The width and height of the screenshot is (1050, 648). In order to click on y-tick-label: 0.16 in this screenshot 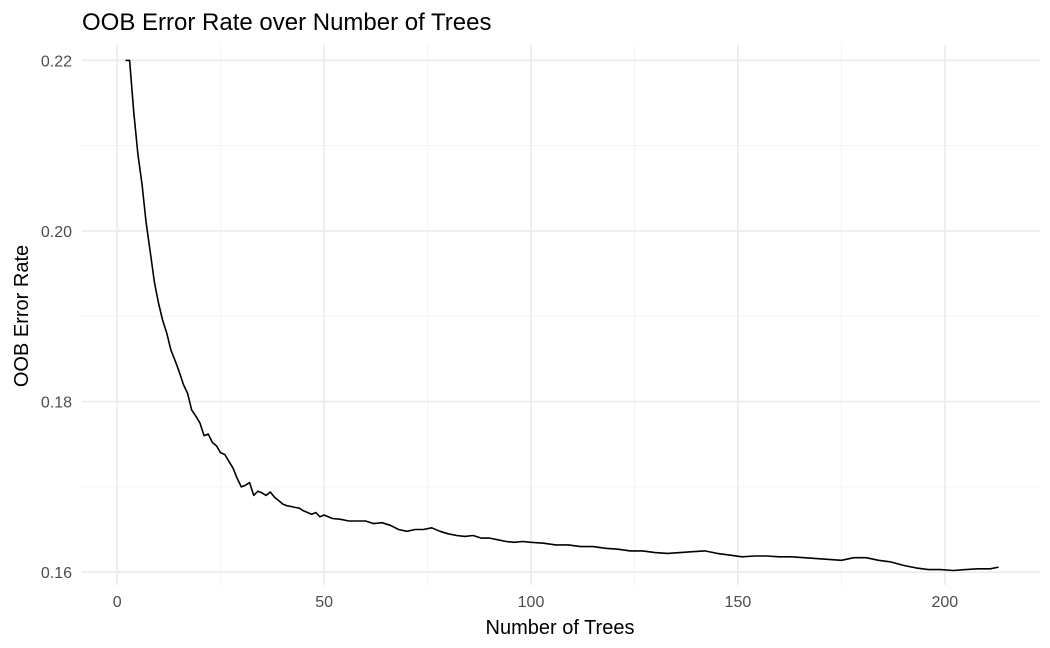, I will do `click(56, 573)`.